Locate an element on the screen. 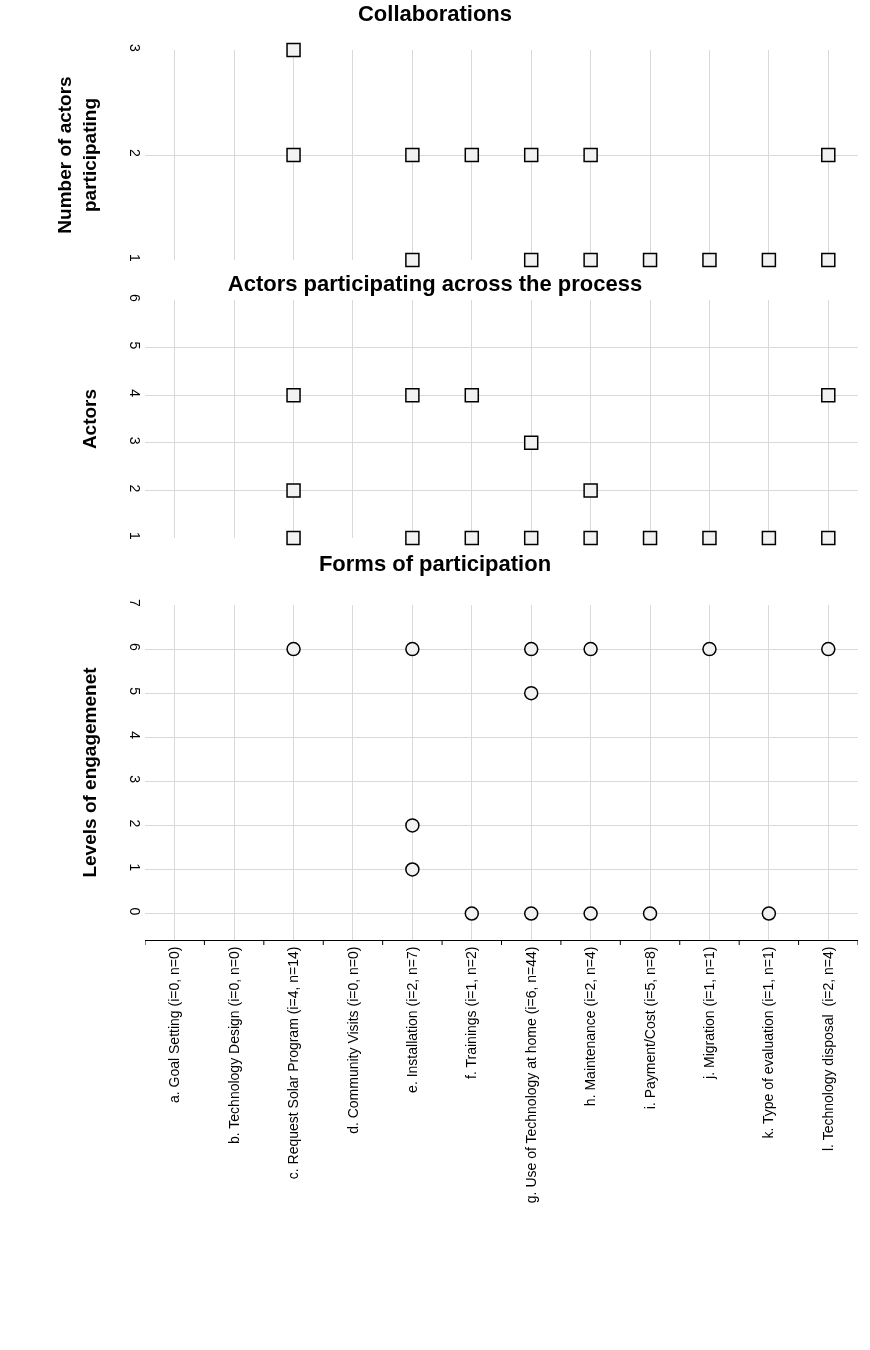 This screenshot has width=870, height=1350. x-tick-label: j. Migration (i=1, n=1) is located at coordinates (709, 1013).